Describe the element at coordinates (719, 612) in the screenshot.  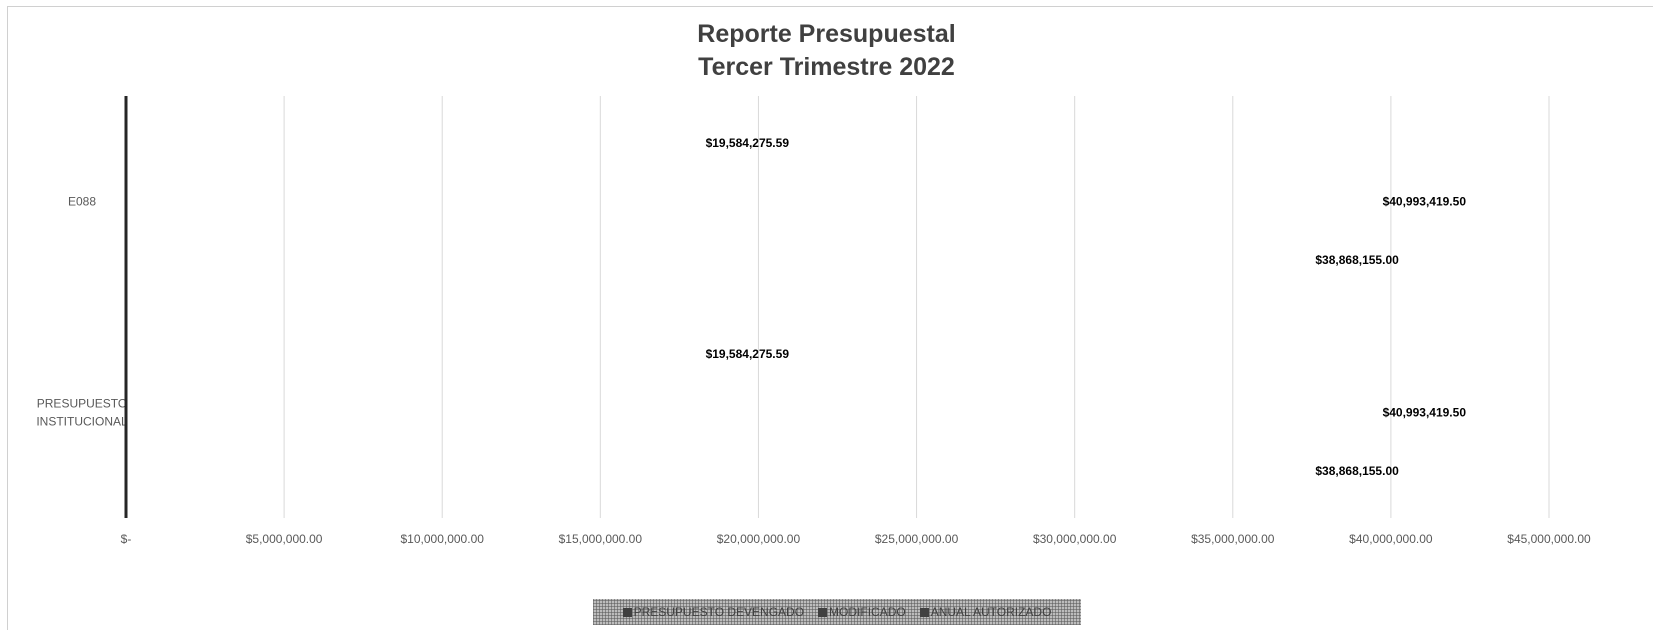
I see `legend-label: PRESUPUESTO DEVENGADO` at that location.